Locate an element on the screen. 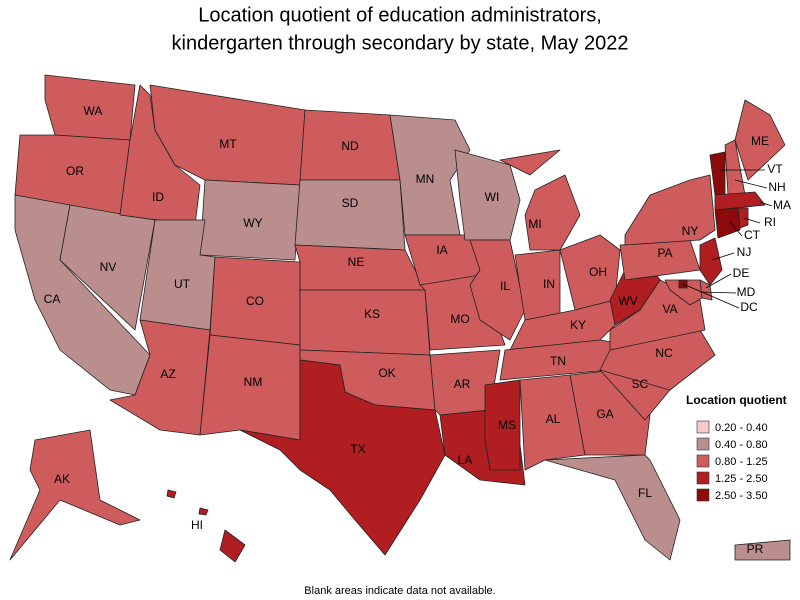 The image size is (800, 600). state-label: CO is located at coordinates (255, 301).